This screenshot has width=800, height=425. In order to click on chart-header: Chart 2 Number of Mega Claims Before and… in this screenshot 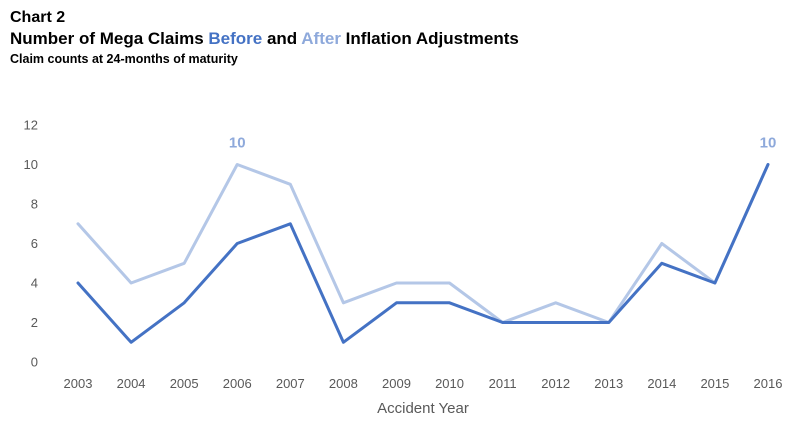, I will do `click(264, 38)`.